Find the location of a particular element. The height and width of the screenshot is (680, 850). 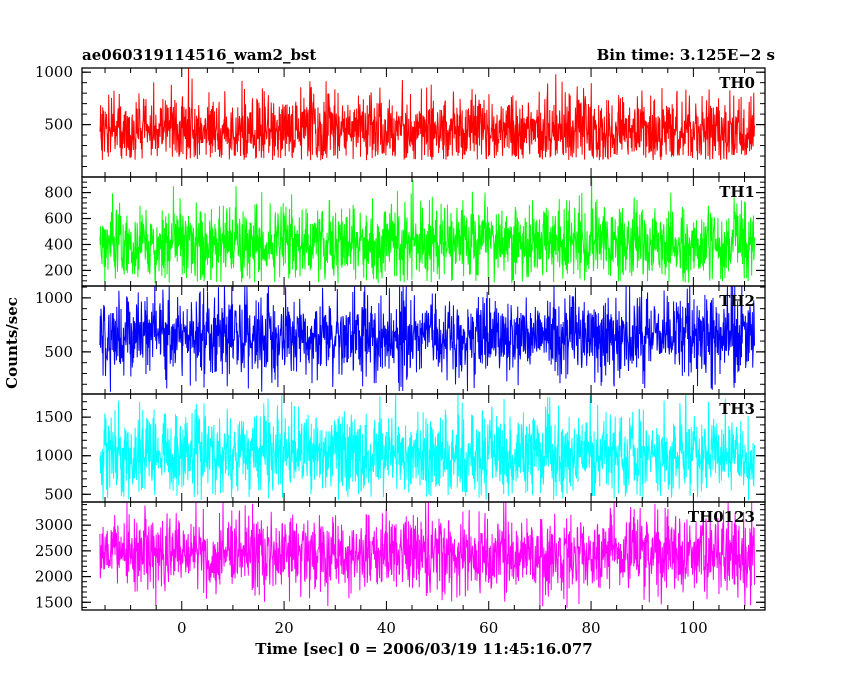

y-tick-label: 2500 is located at coordinates (54, 551).